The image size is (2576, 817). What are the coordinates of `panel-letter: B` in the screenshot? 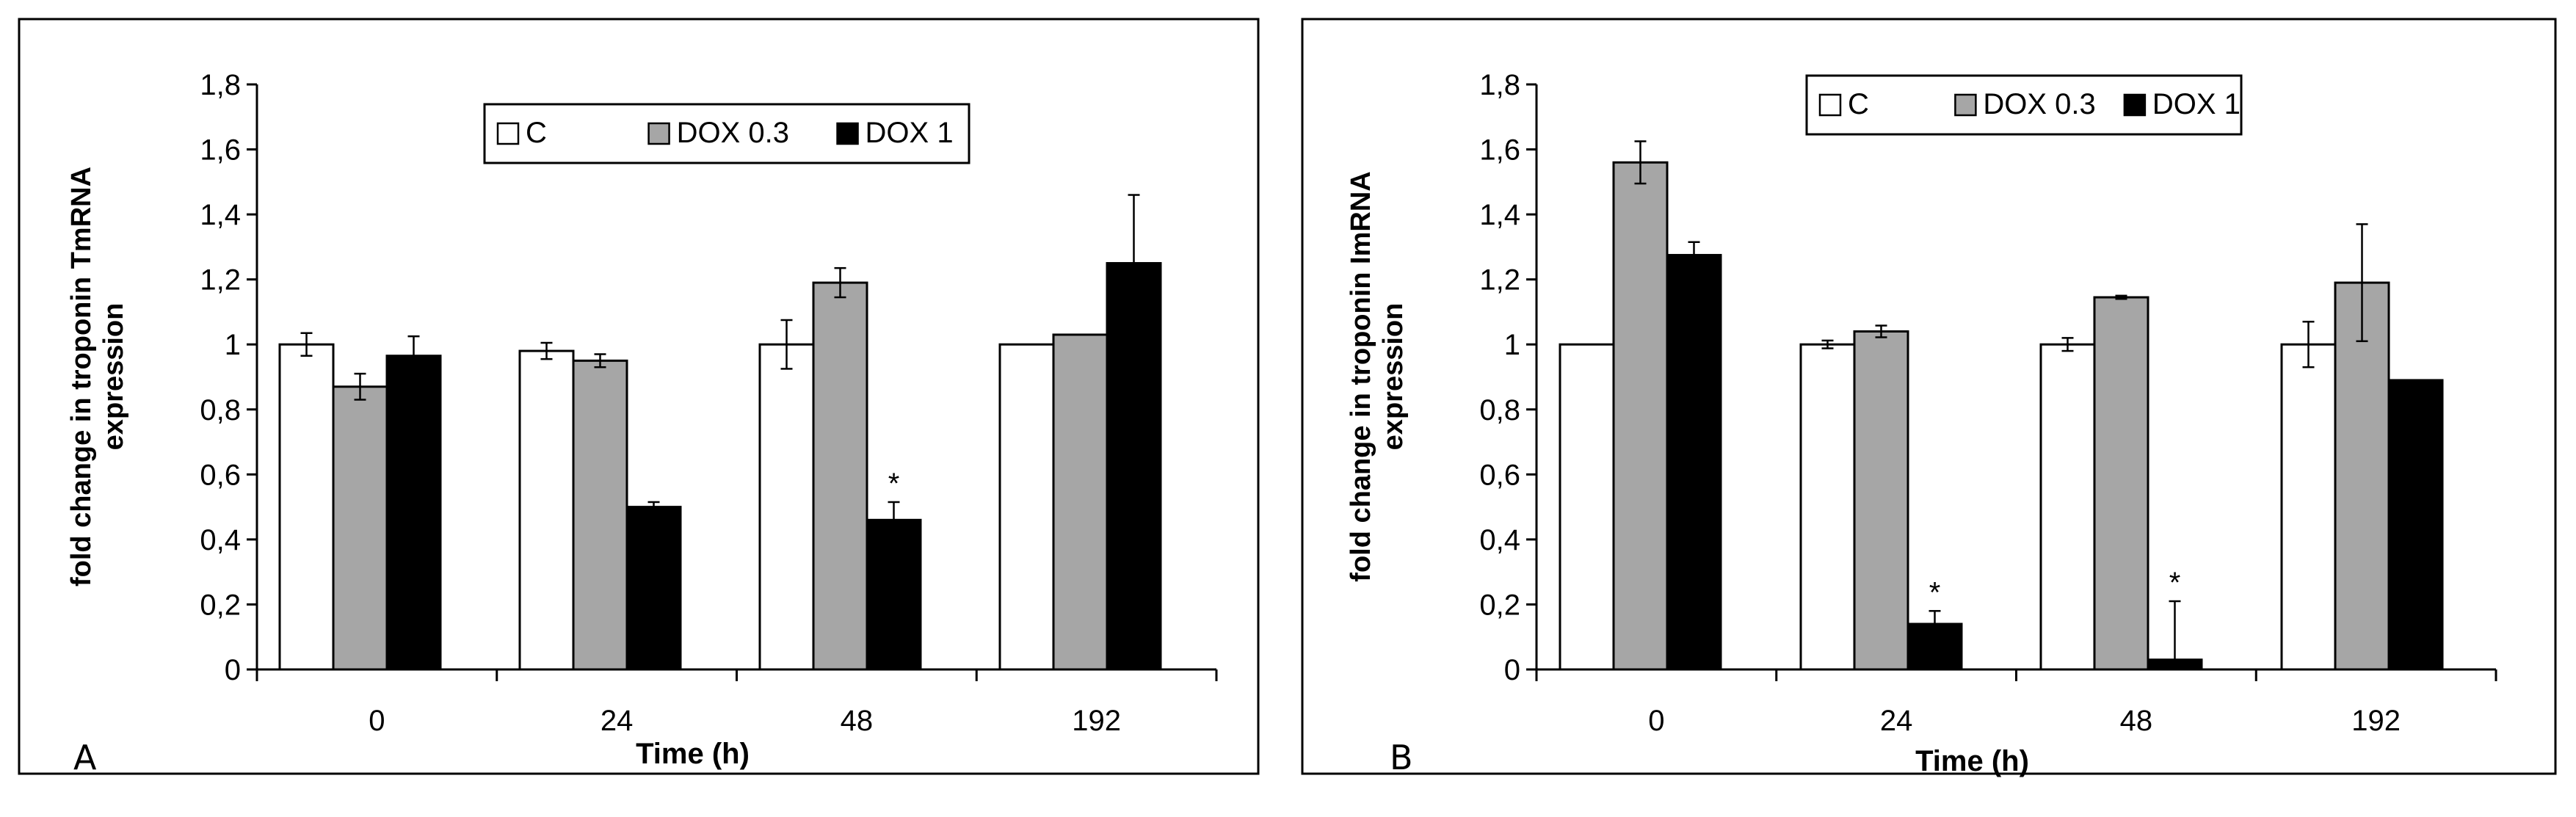 It's located at (1402, 758).